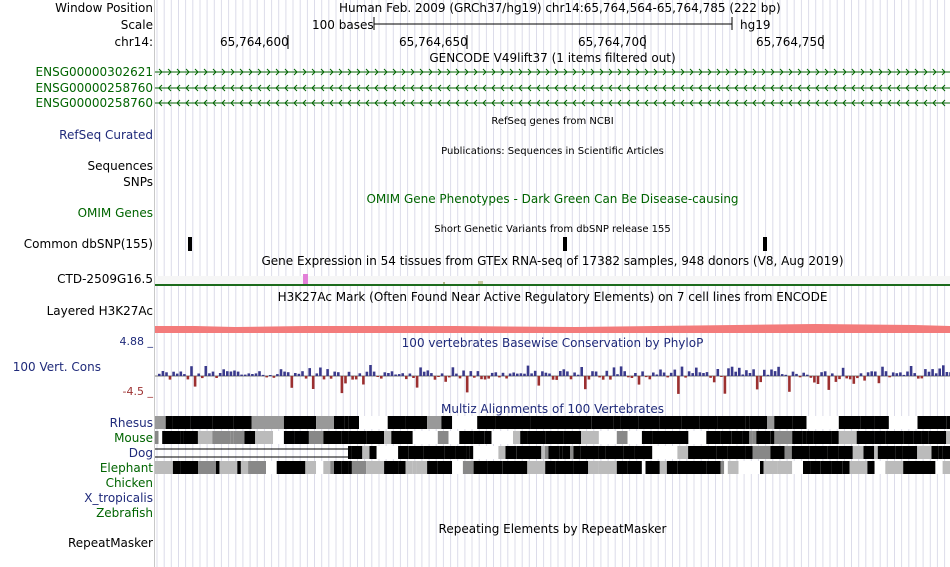  What do you see at coordinates (612, 42) in the screenshot?
I see `ruler-tick-label-3: 65,764,700` at bounding box center [612, 42].